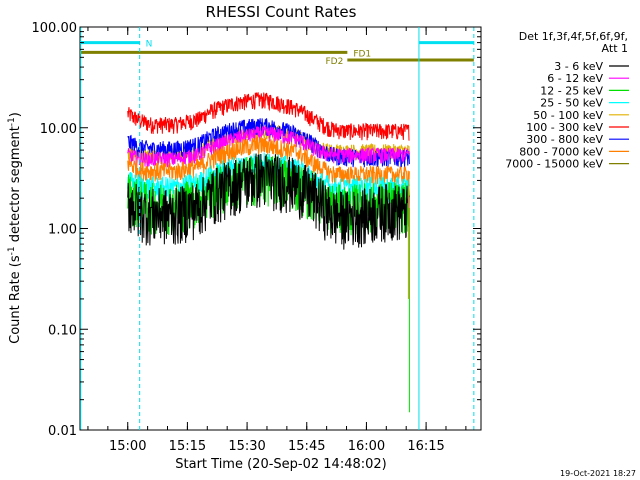 Image resolution: width=640 pixels, height=480 pixels. Describe the element at coordinates (362, 54) in the screenshot. I see `state-bar-label-2: FD1` at that location.